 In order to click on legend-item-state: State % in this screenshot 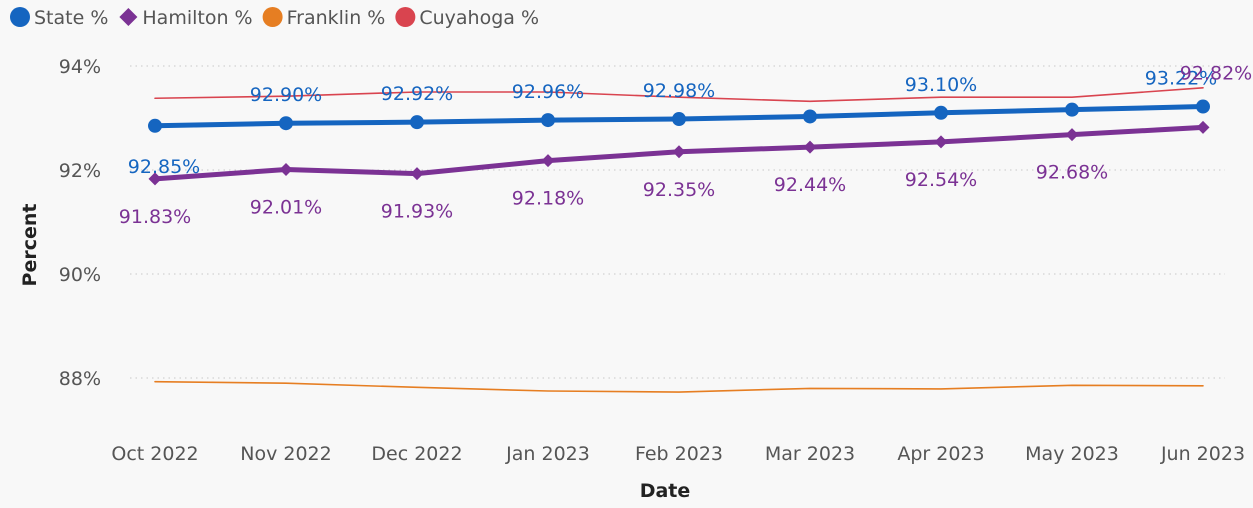, I will do `click(59, 18)`.